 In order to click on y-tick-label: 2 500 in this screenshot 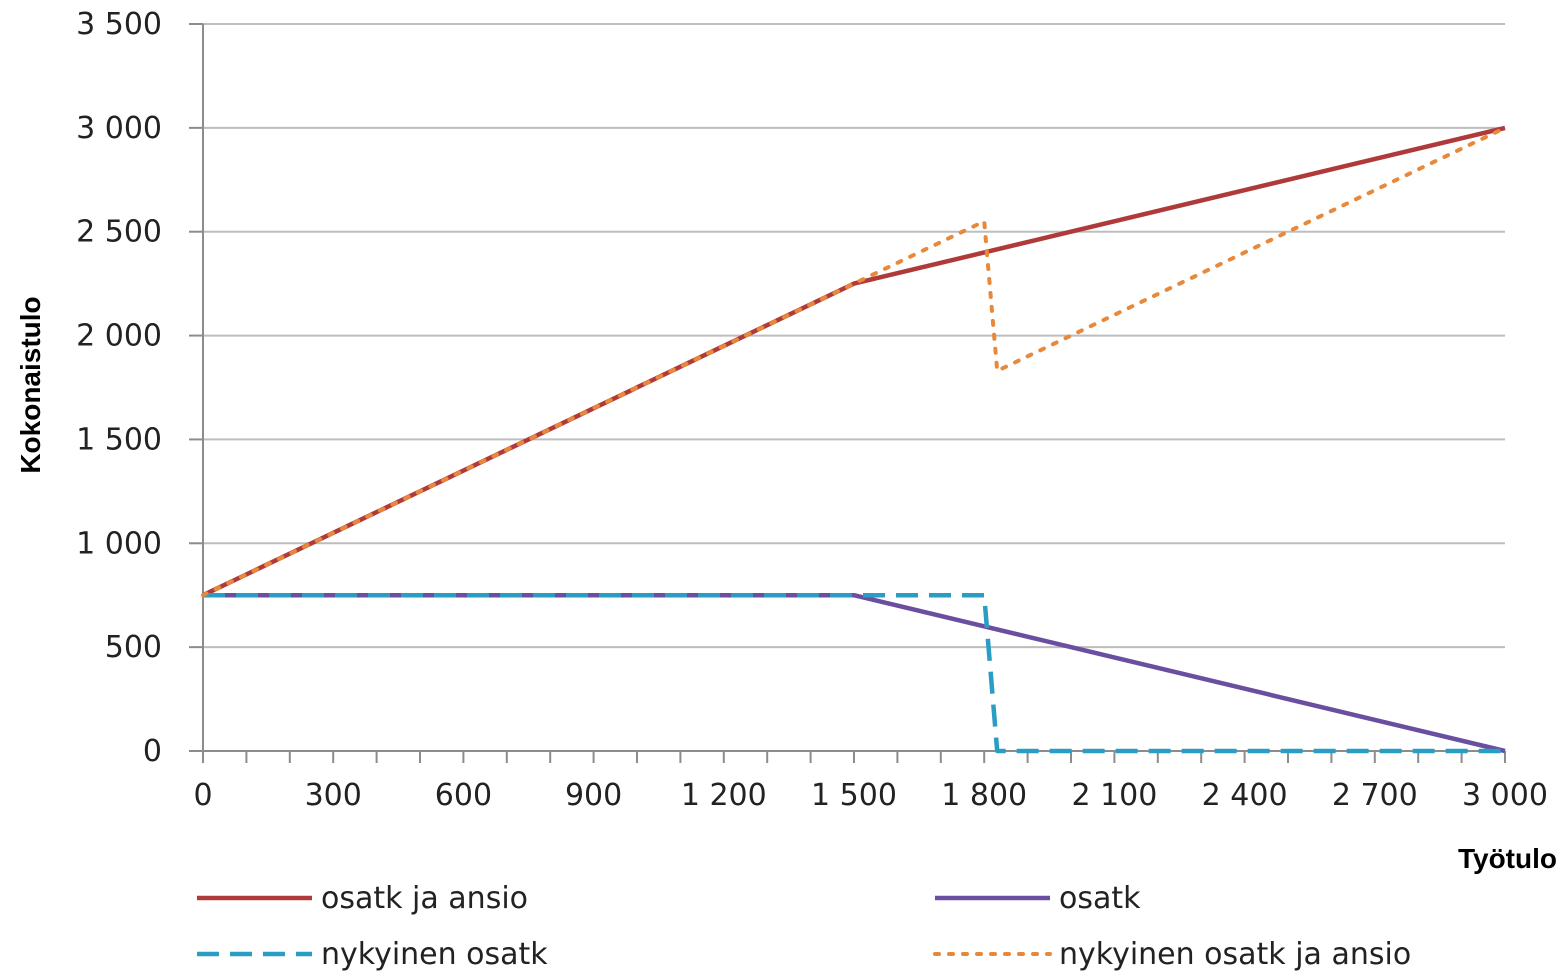, I will do `click(119, 232)`.